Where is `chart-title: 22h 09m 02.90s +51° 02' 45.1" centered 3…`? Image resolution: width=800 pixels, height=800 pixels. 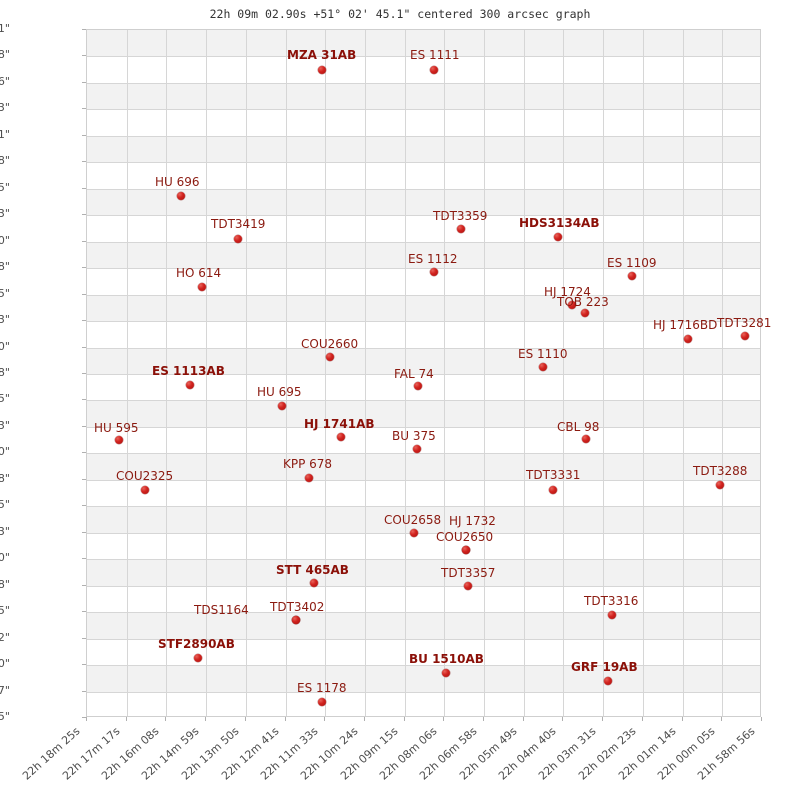 chart-title: 22h 09m 02.90s +51° 02' 45.1" centered 3… is located at coordinates (400, 14).